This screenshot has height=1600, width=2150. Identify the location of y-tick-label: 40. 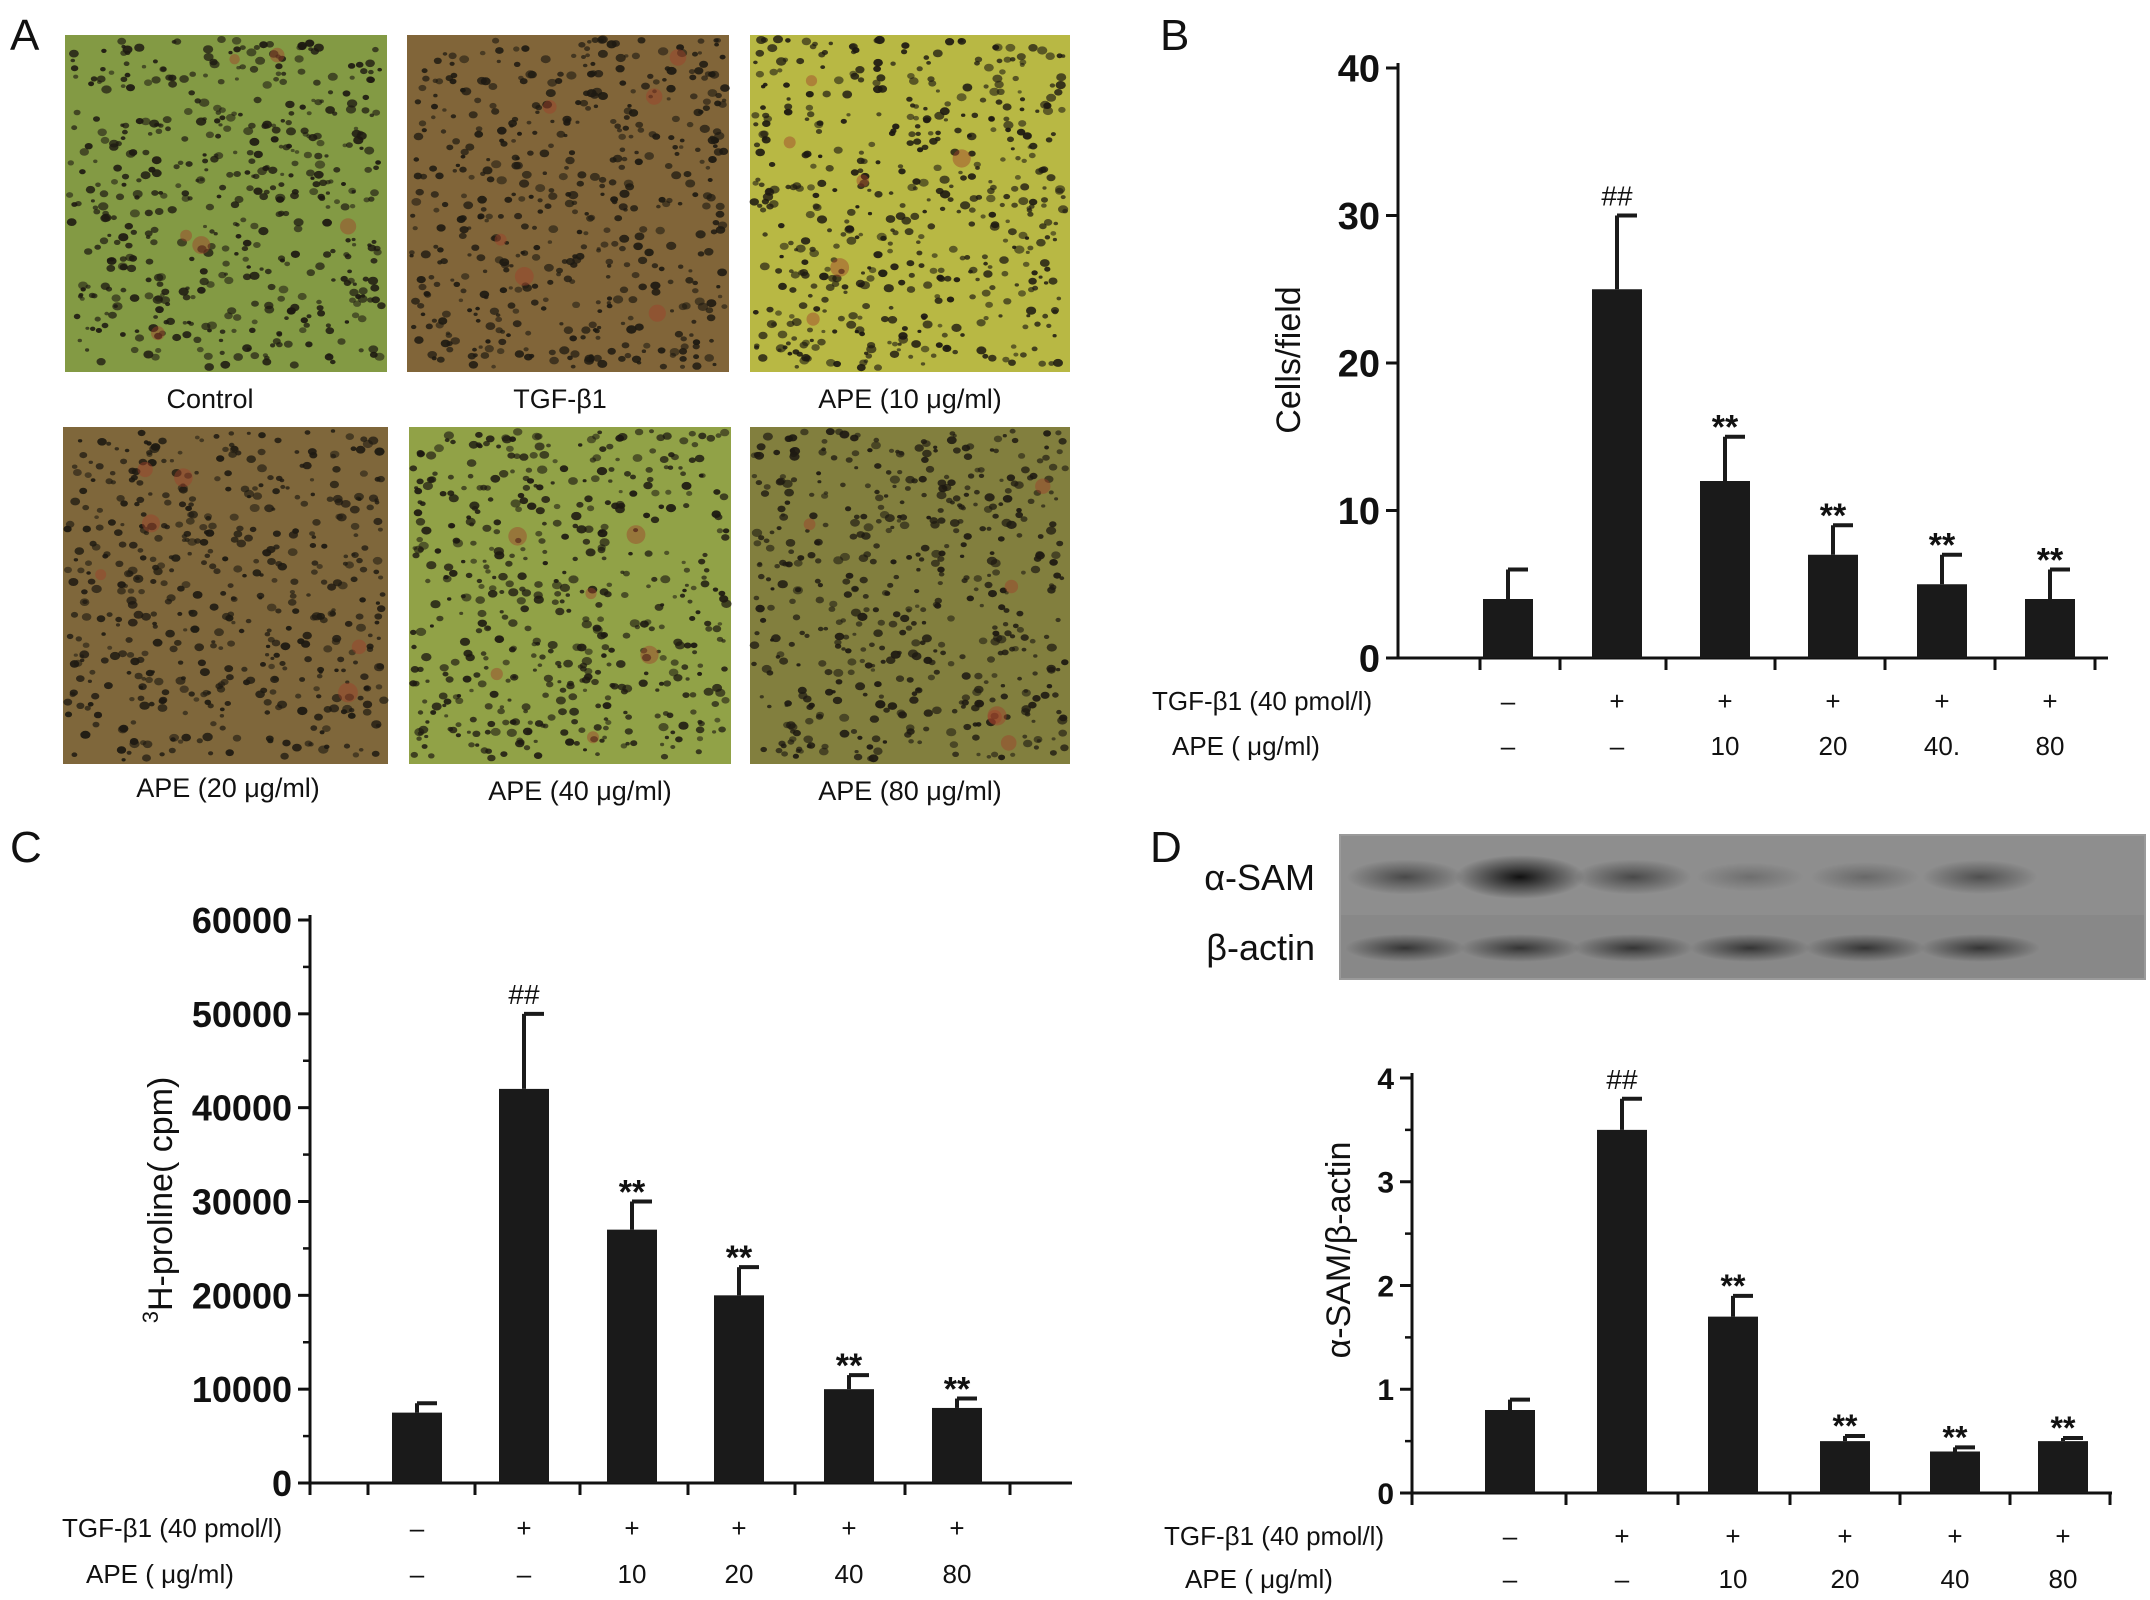
(1359, 70).